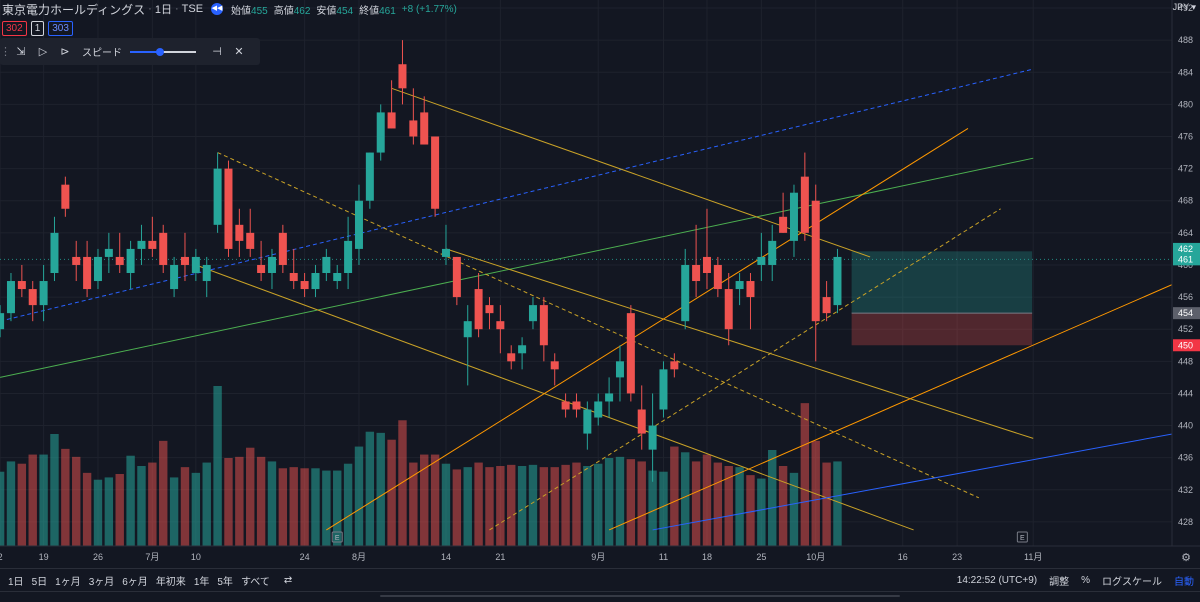  Describe the element at coordinates (640, 596) in the screenshot. I see `panel-handle` at that location.